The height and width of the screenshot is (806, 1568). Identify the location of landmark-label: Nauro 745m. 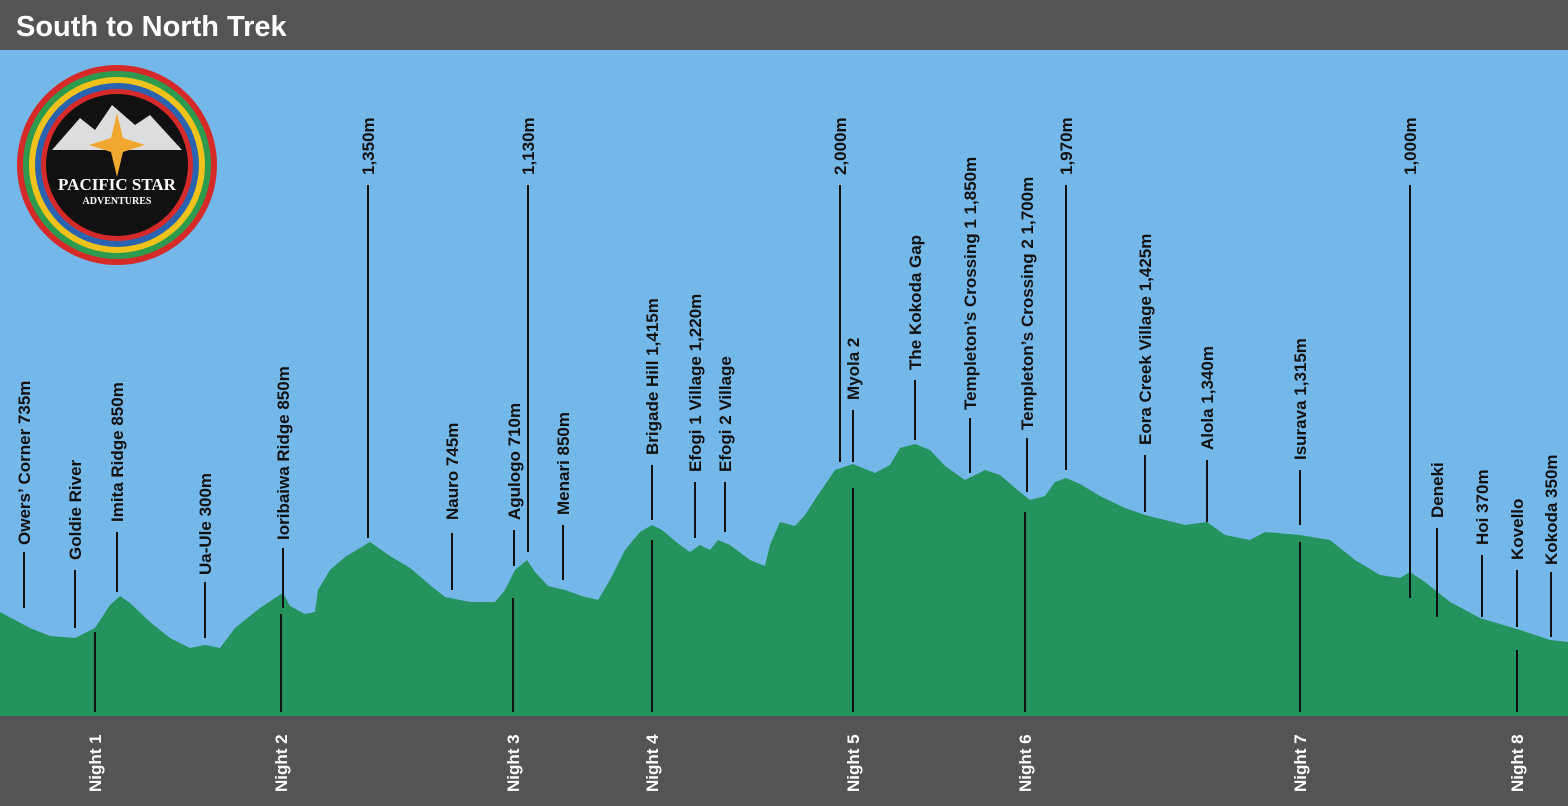
(452, 471).